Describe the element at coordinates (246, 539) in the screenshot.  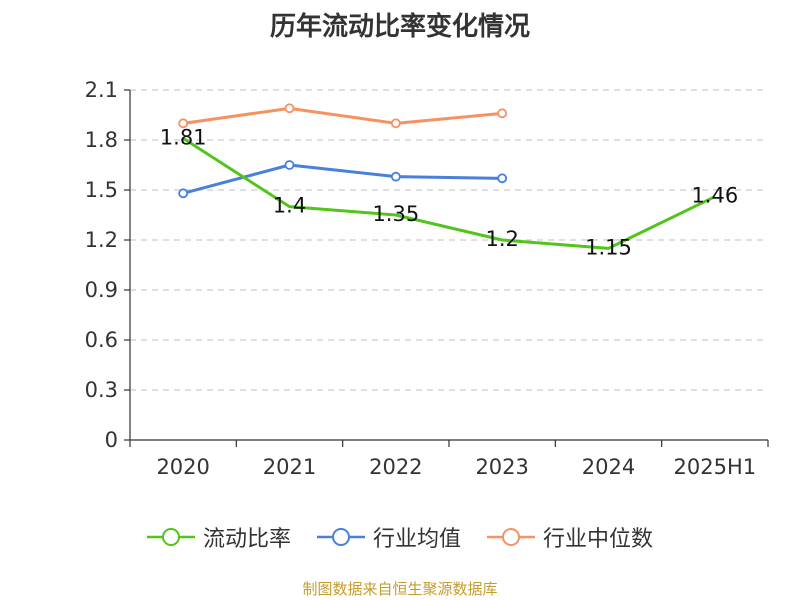
I see `legend-label: 流动比率` at that location.